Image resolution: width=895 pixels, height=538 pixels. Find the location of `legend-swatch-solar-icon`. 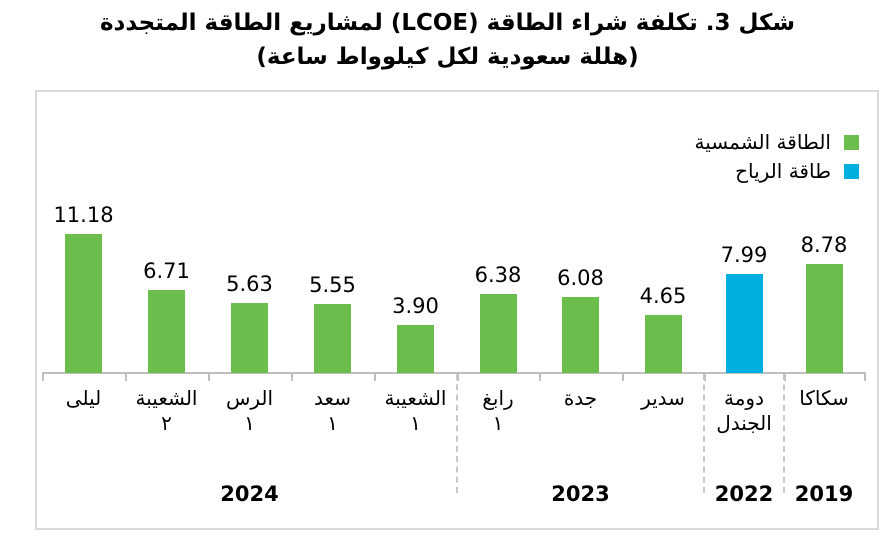

legend-swatch-solar-icon is located at coordinates (851, 142).